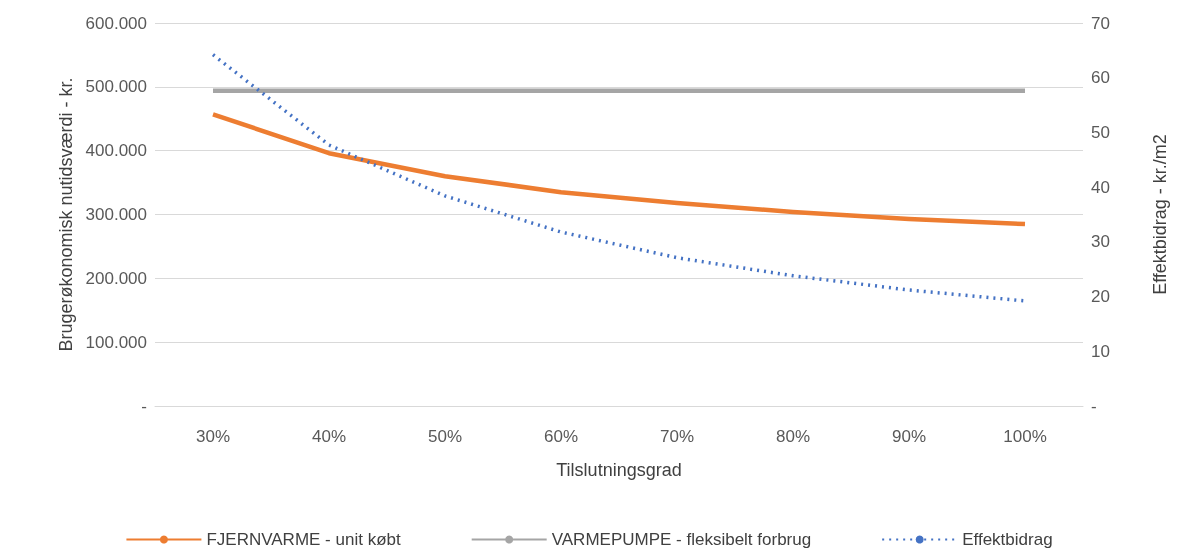 Image resolution: width=1178 pixels, height=557 pixels. I want to click on y2-tick-label: 10, so click(1100, 351).